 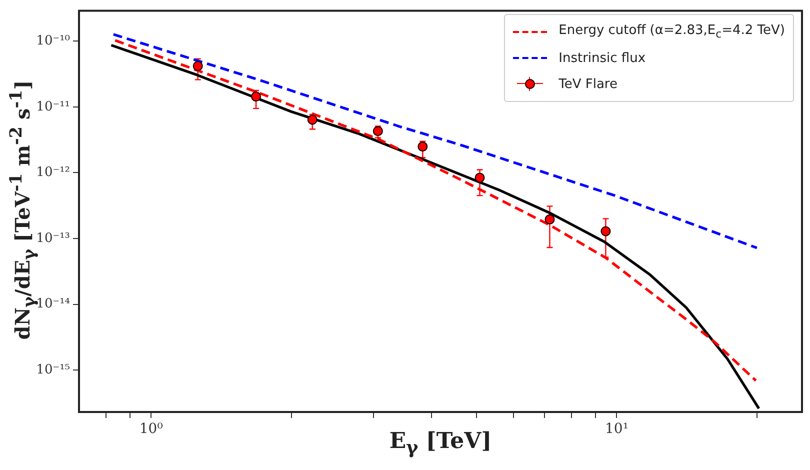 I want to click on y-tick-label: 10⁻¹⁵, so click(x=53, y=370).